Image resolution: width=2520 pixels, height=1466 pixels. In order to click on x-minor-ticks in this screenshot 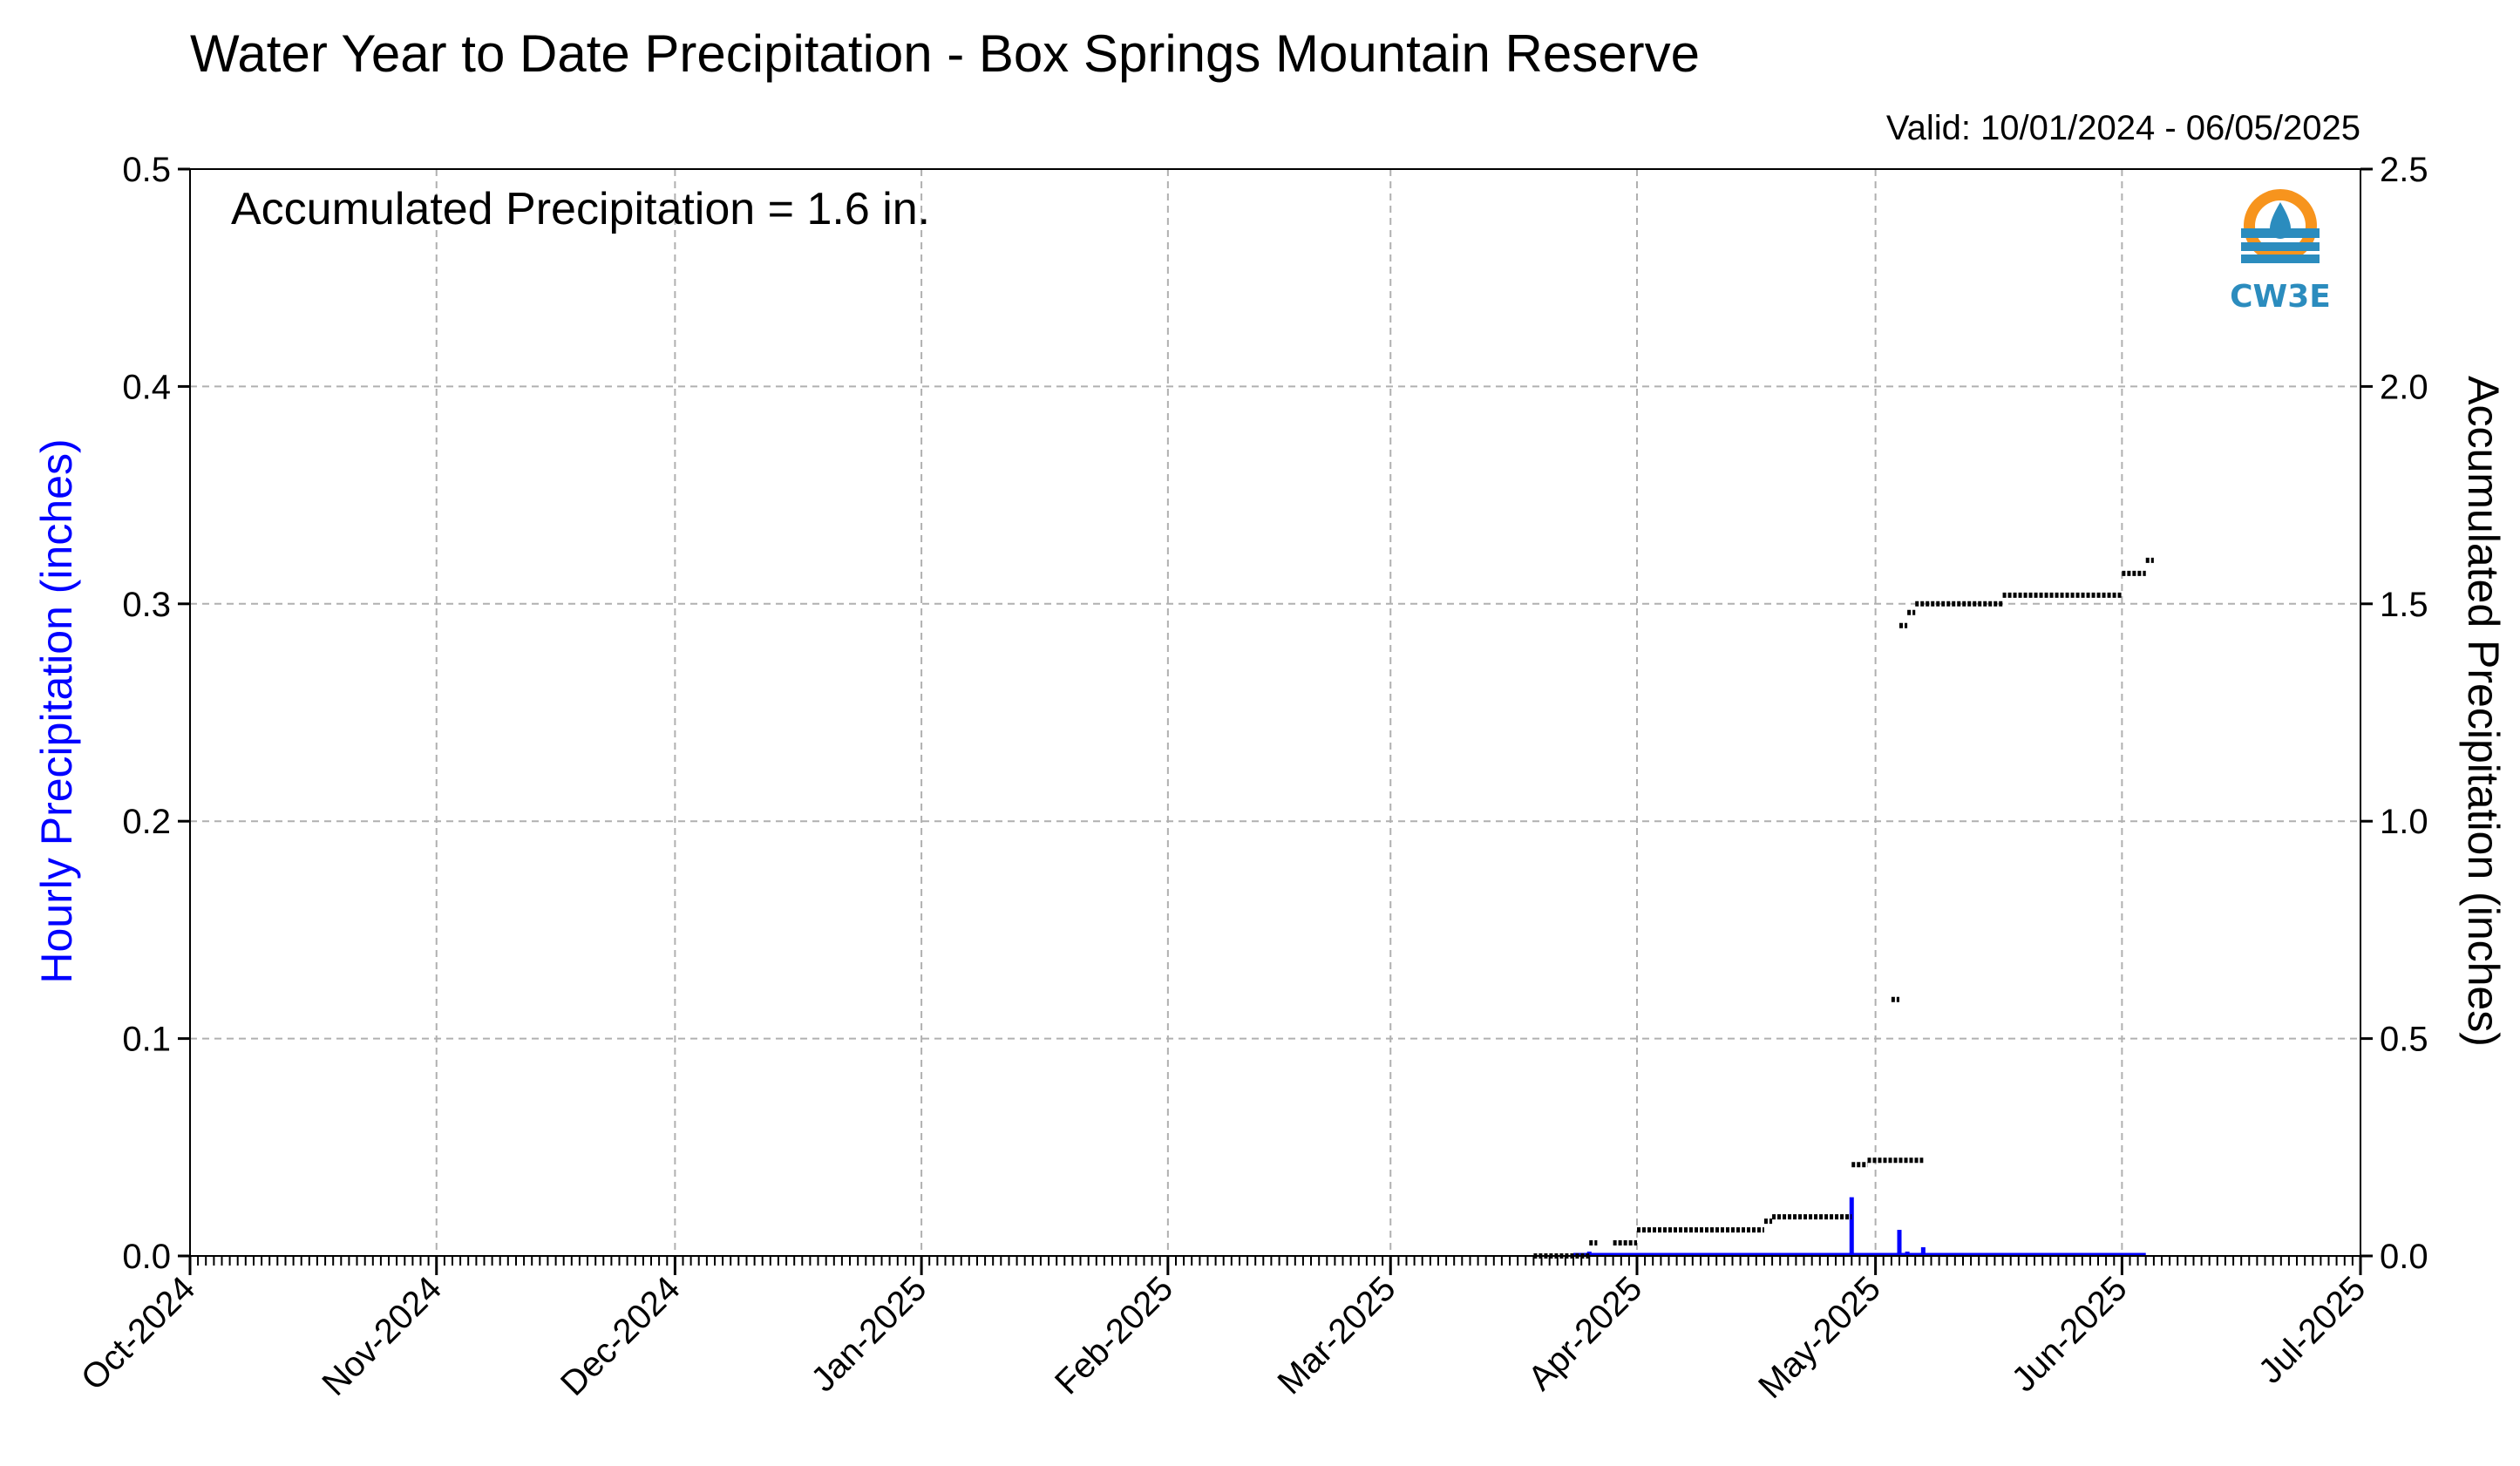, I will do `click(1275, 1261)`.